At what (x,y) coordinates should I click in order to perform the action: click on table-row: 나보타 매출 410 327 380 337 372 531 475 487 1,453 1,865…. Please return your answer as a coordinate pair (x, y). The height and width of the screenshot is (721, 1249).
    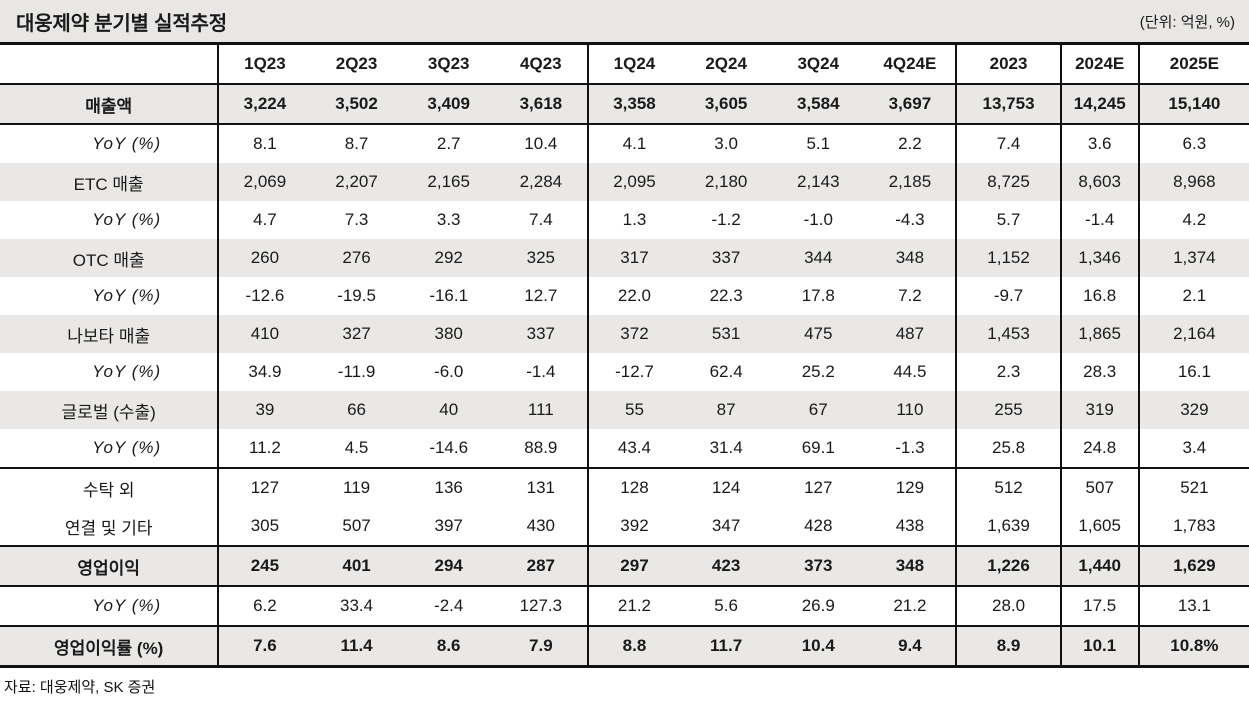
    Looking at the image, I should click on (624, 334).